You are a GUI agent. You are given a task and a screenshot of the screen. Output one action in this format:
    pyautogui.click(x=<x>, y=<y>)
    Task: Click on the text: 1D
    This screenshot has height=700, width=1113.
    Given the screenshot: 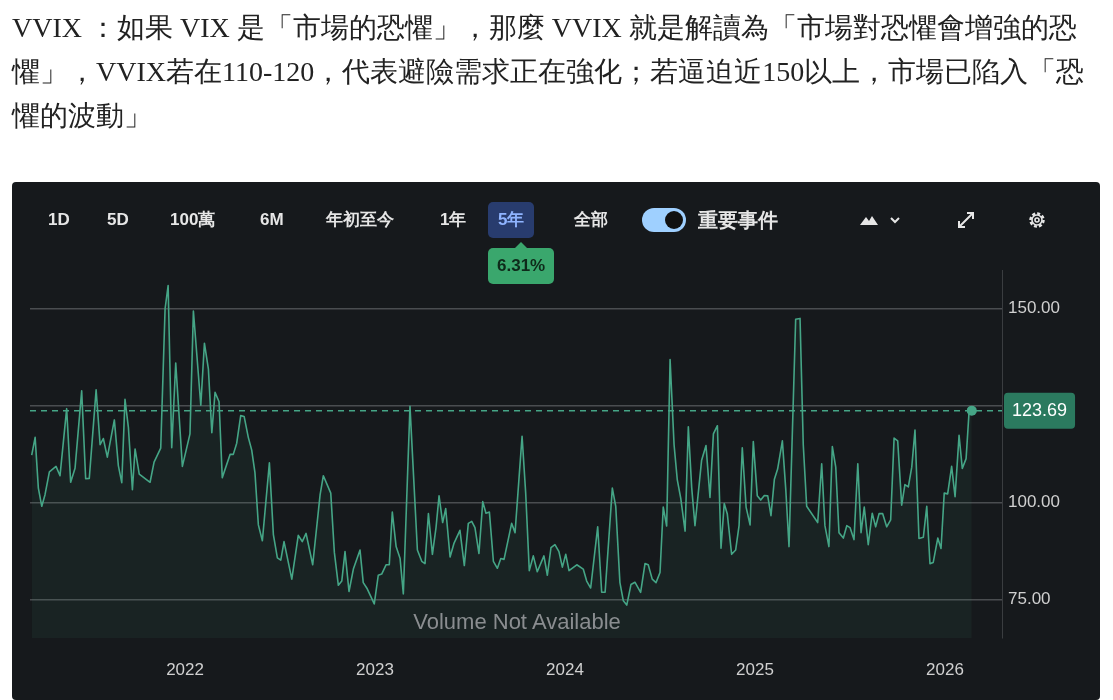 What is the action you would take?
    pyautogui.click(x=59, y=220)
    